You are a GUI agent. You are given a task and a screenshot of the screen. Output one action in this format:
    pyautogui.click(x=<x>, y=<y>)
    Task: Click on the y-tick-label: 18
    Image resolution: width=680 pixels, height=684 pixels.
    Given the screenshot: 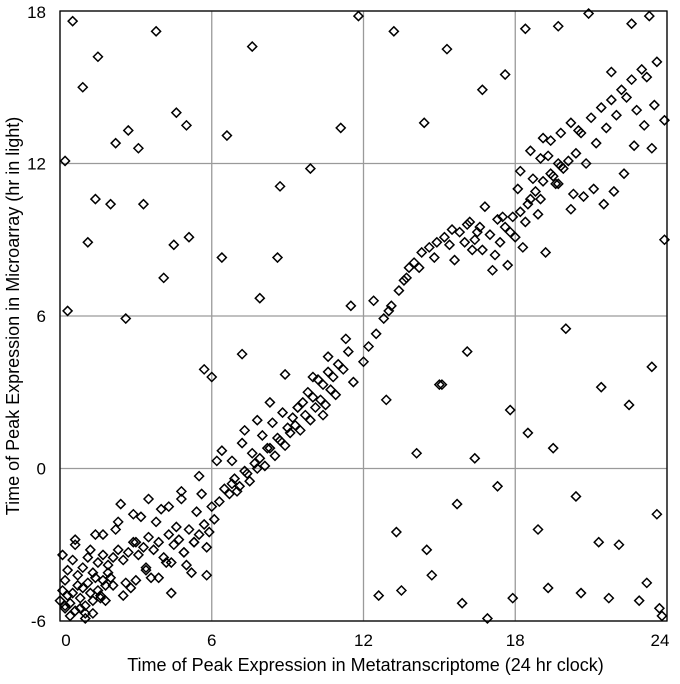 What is the action you would take?
    pyautogui.click(x=36, y=12)
    